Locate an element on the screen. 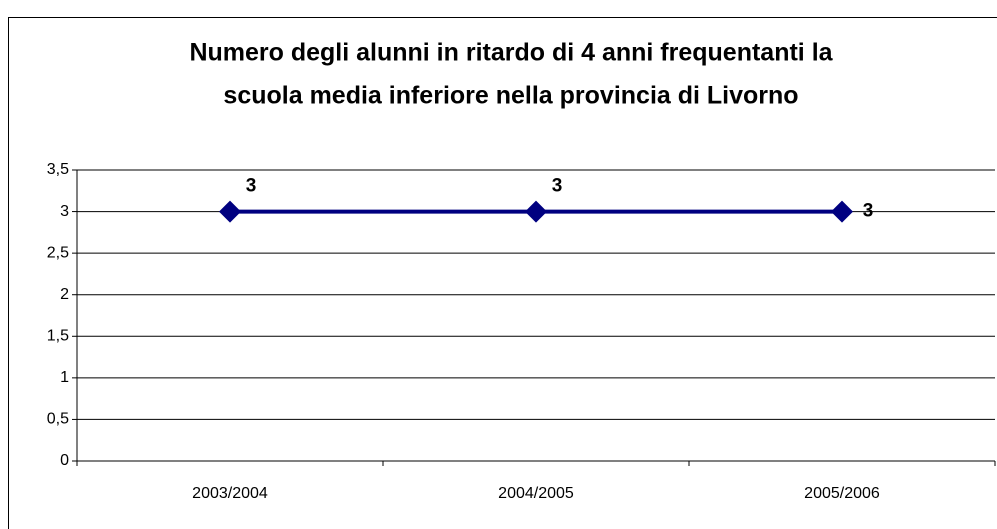 This screenshot has width=997, height=529. y-tick-label: 1 is located at coordinates (64, 377).